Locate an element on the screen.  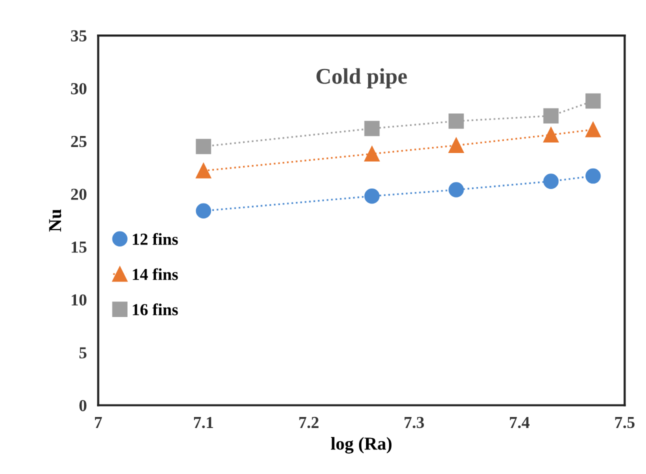
y-tick-label: 20 is located at coordinates (78, 194).